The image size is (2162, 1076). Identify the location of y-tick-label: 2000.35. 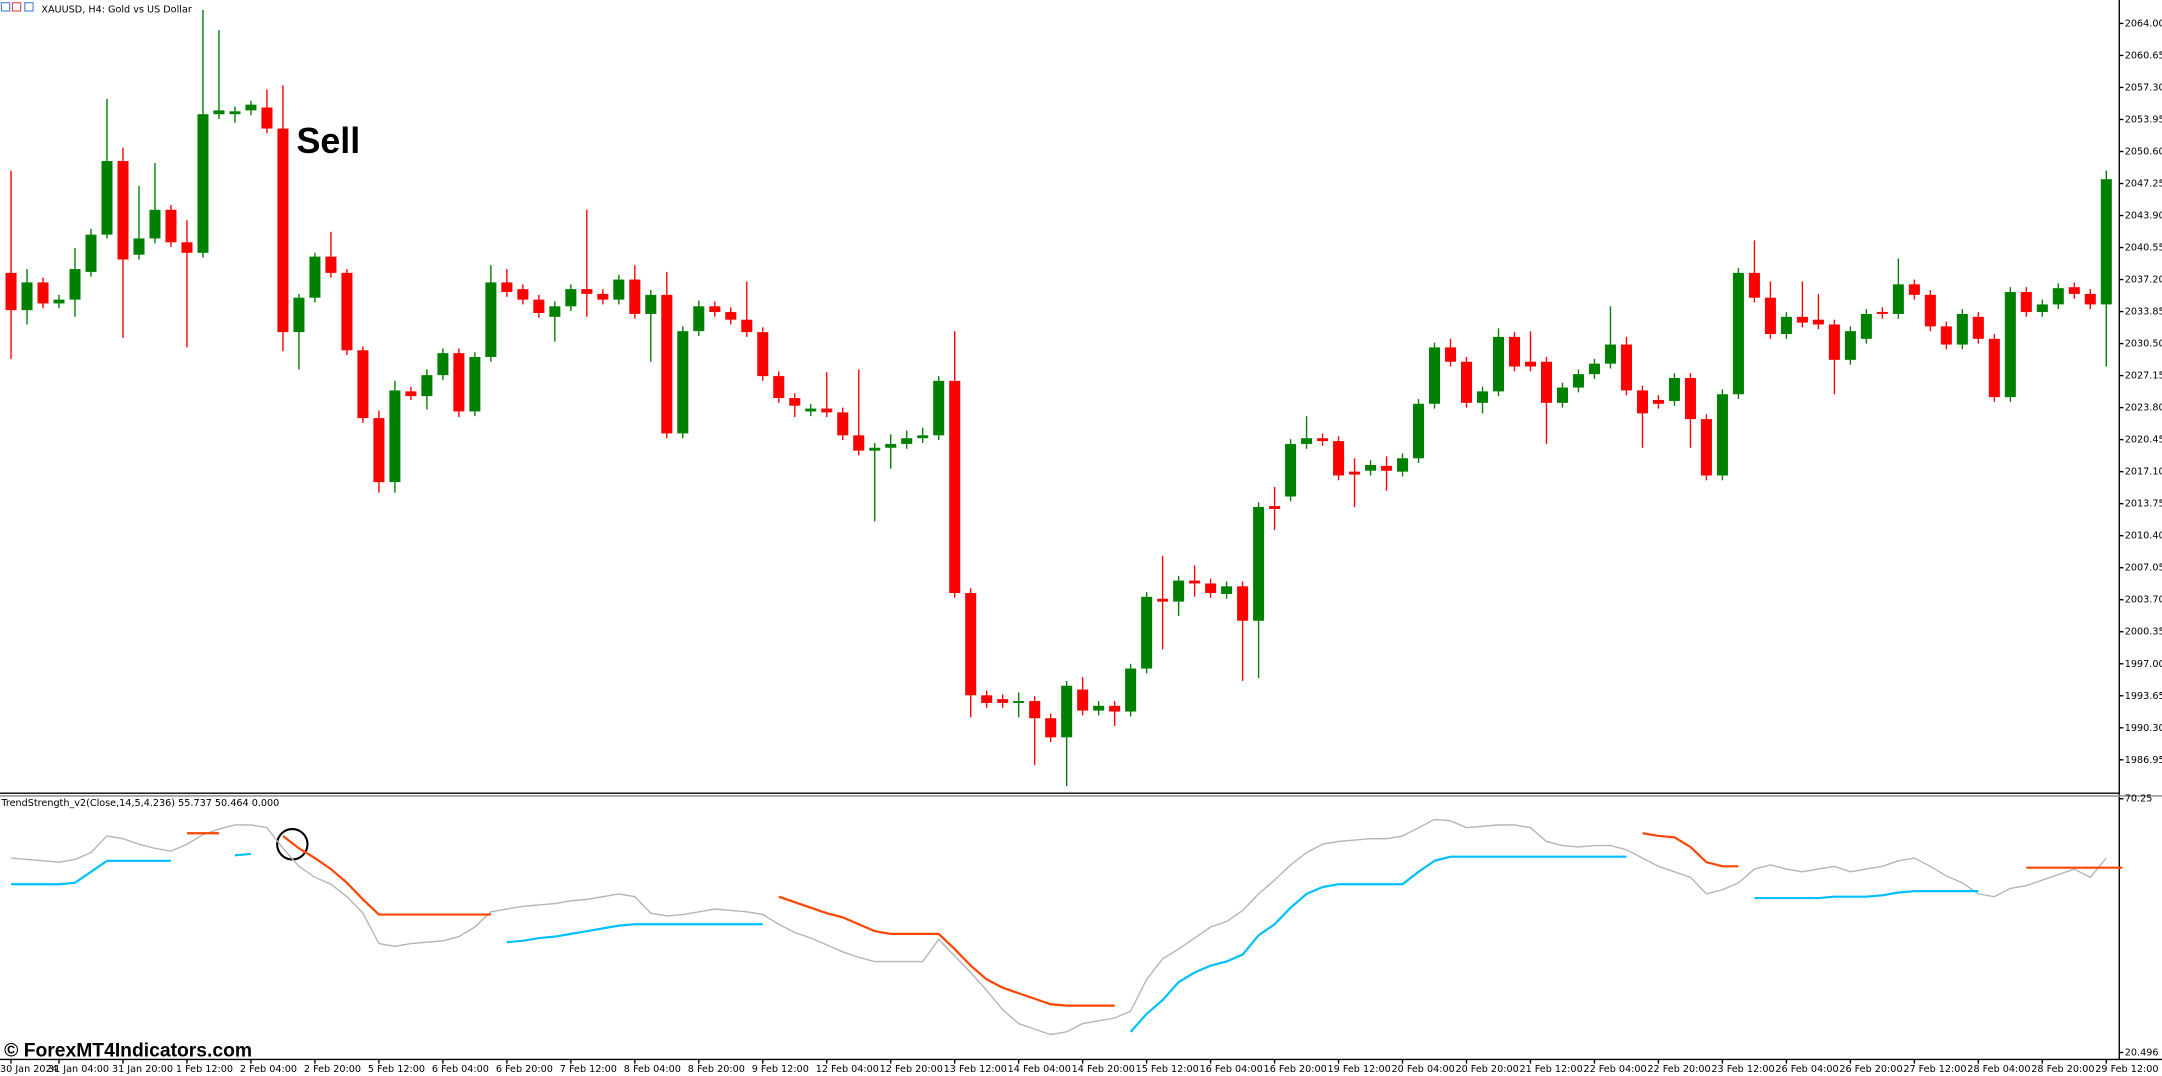
(2143, 632).